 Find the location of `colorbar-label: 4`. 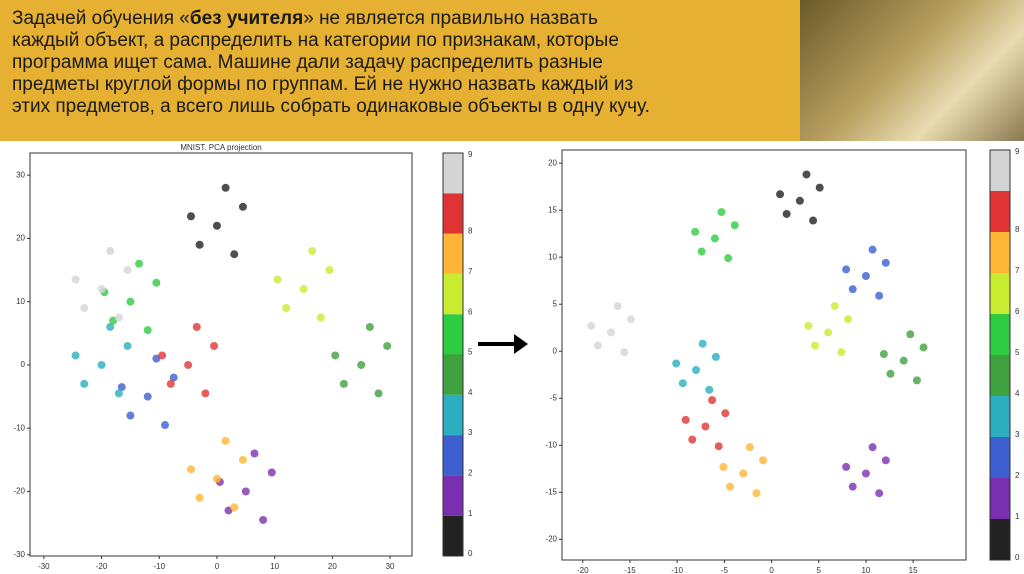

colorbar-label: 4 is located at coordinates (1017, 393).